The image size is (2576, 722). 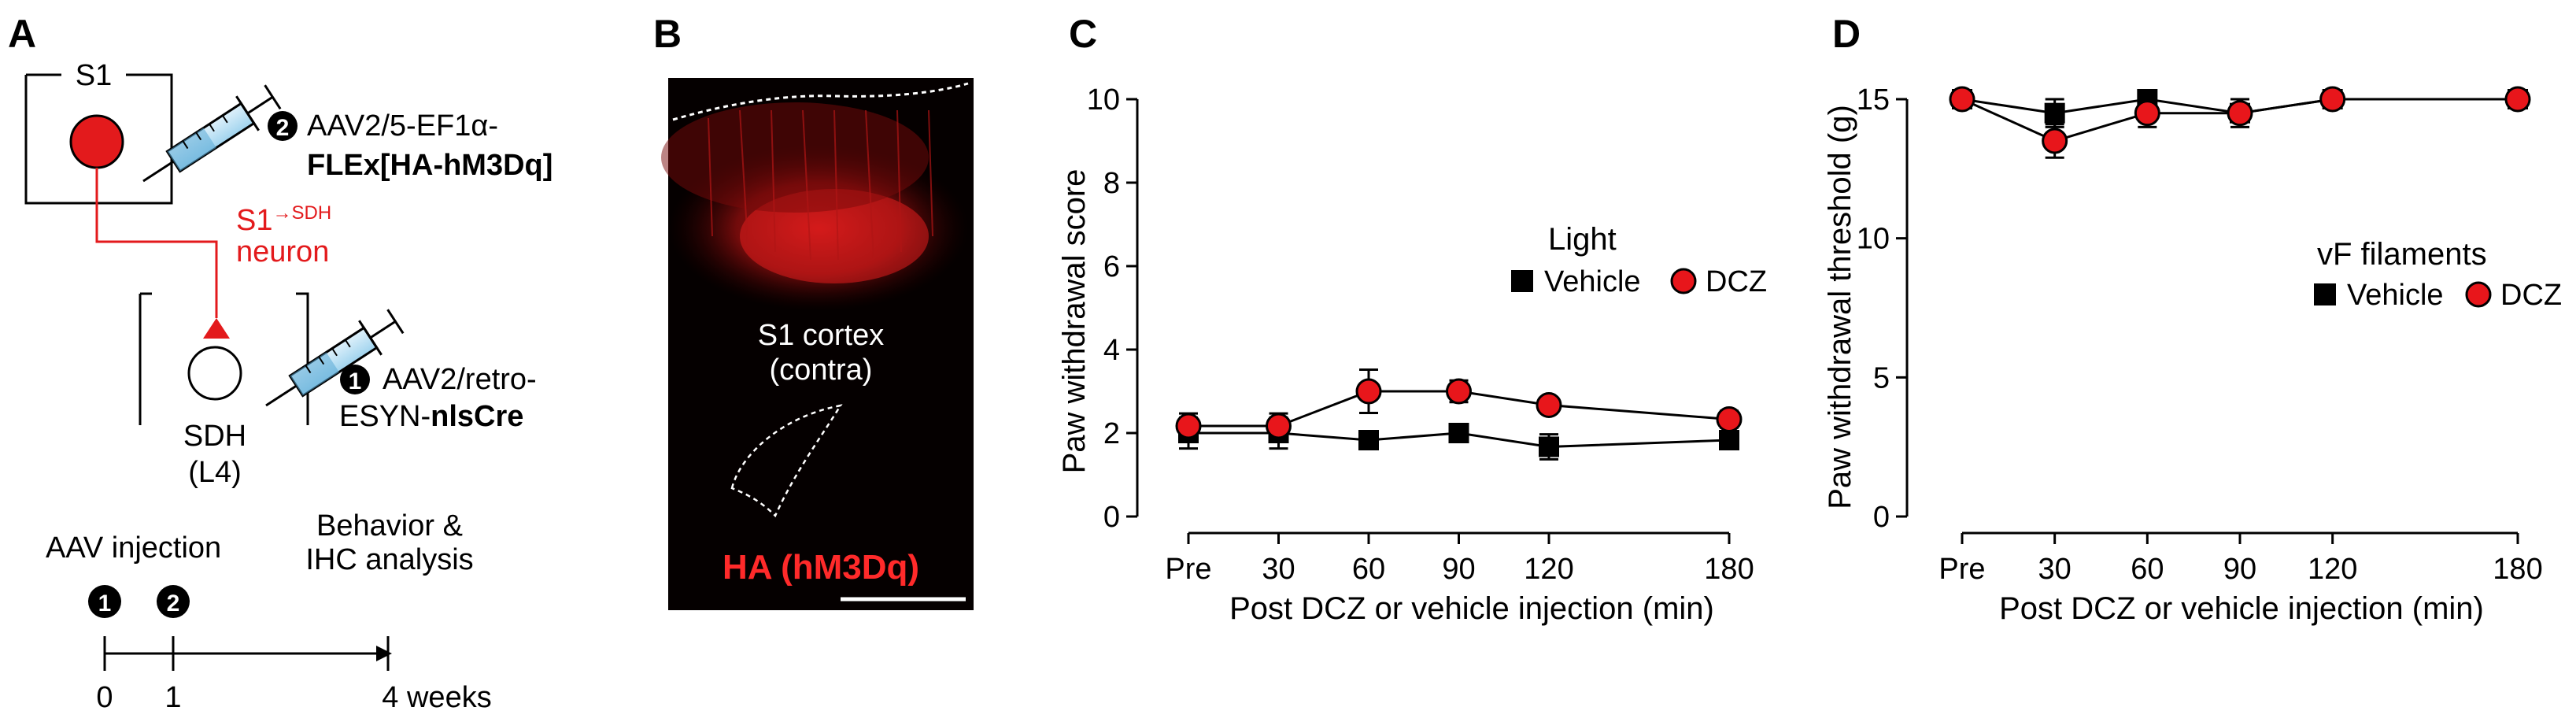 I want to click on chart-d-x-tick-label: 90, so click(x=2239, y=569).